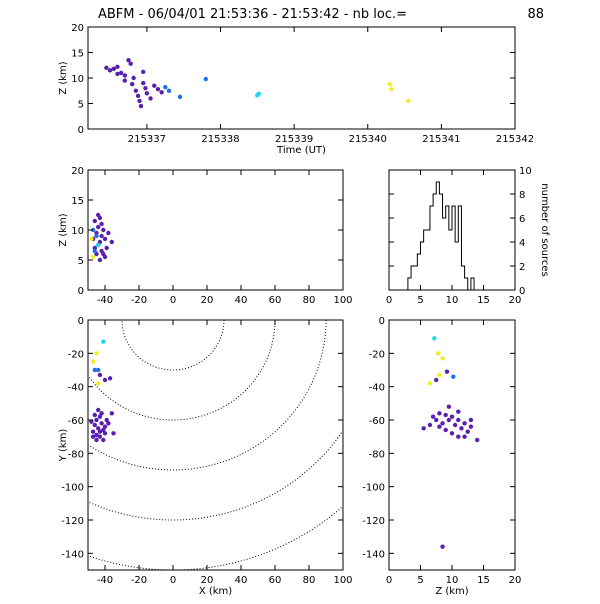 The width and height of the screenshot is (600, 604). What do you see at coordinates (420, 580) in the screenshot?
I see `x-tick-label: 5` at bounding box center [420, 580].